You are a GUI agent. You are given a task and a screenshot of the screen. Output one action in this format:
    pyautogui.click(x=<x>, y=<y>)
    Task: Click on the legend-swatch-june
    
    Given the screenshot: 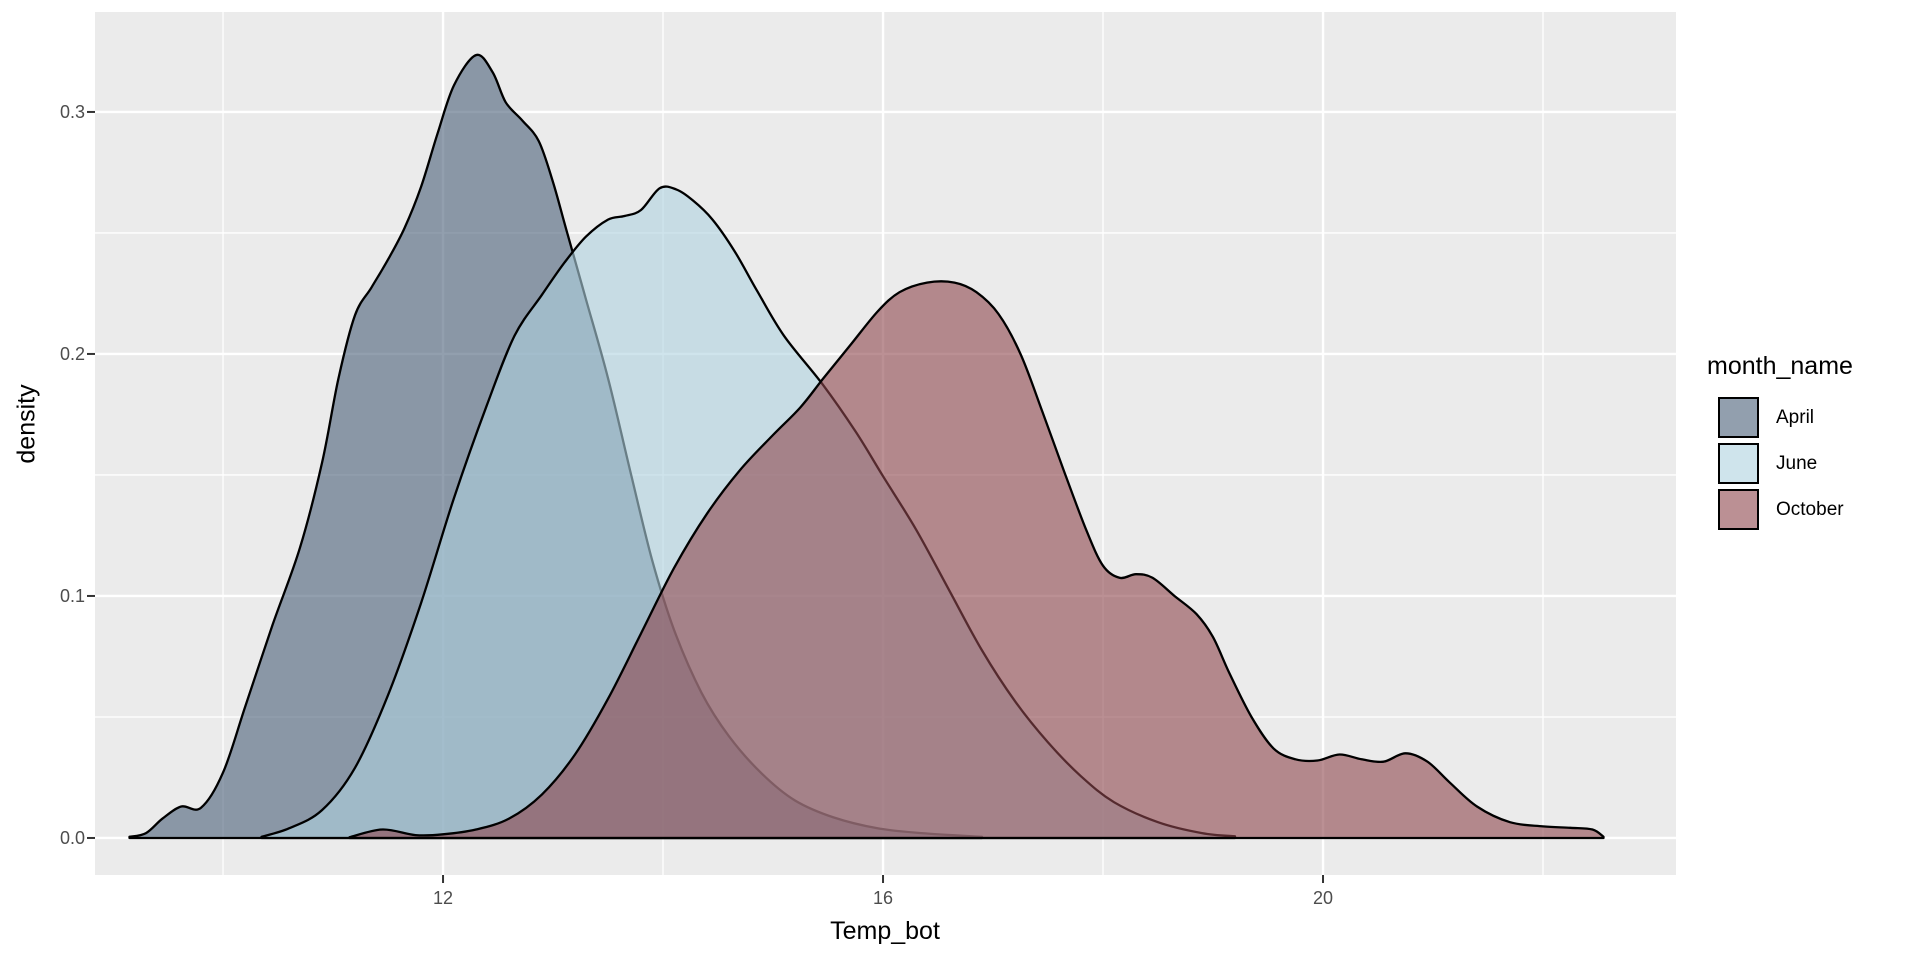 What is the action you would take?
    pyautogui.click(x=1738, y=463)
    